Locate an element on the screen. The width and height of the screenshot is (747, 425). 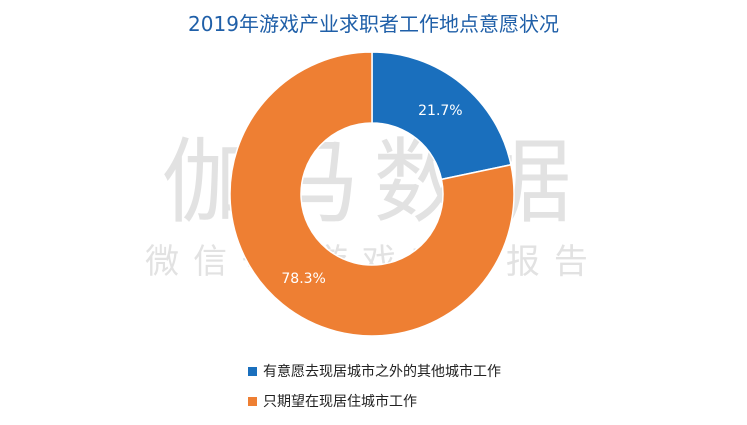
legend-swatch-orange is located at coordinates (252, 401).